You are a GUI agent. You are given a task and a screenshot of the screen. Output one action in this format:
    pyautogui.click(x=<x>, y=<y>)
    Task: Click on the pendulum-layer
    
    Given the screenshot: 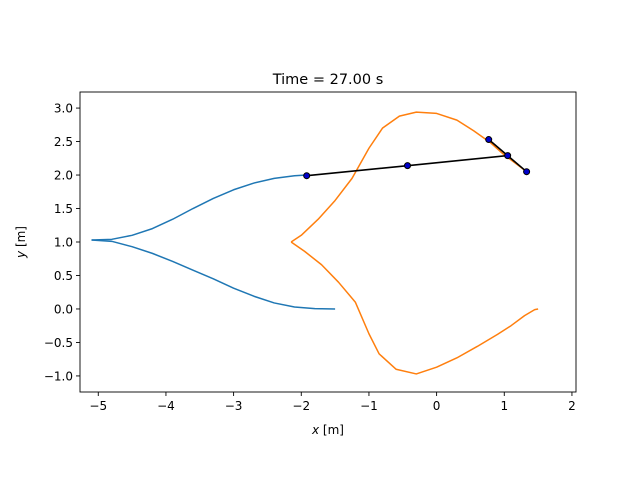 What is the action you would take?
    pyautogui.click(x=417, y=157)
    